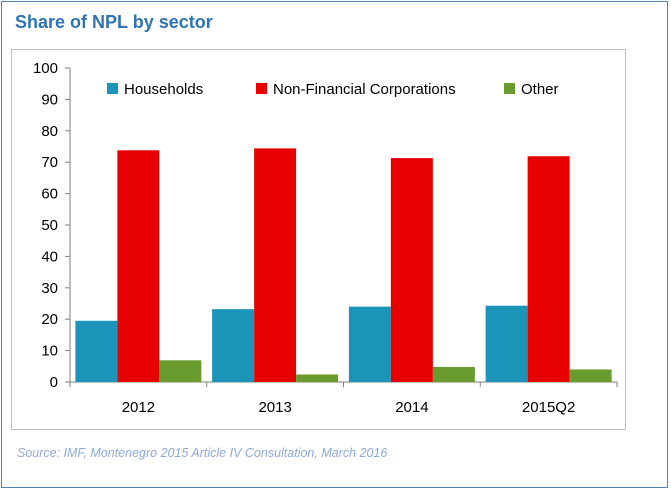 The height and width of the screenshot is (491, 671). What do you see at coordinates (261, 88) in the screenshot?
I see `legend-swatch-non-financial-corporations` at bounding box center [261, 88].